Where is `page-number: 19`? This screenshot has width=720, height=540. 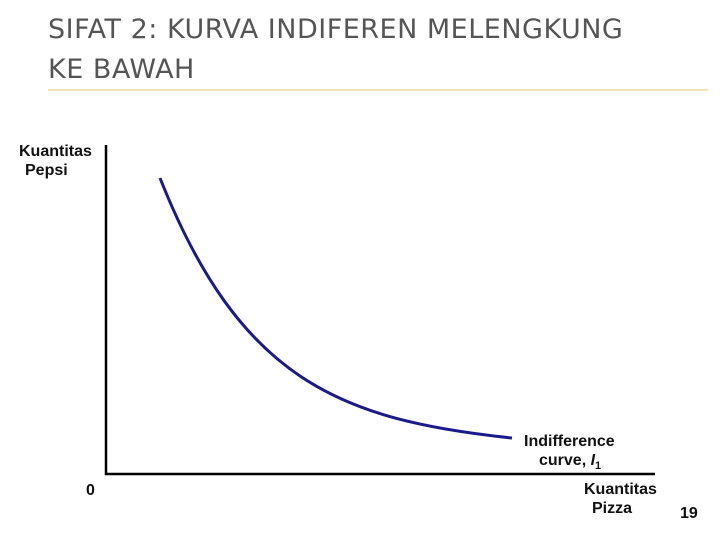 page-number: 19 is located at coordinates (689, 513).